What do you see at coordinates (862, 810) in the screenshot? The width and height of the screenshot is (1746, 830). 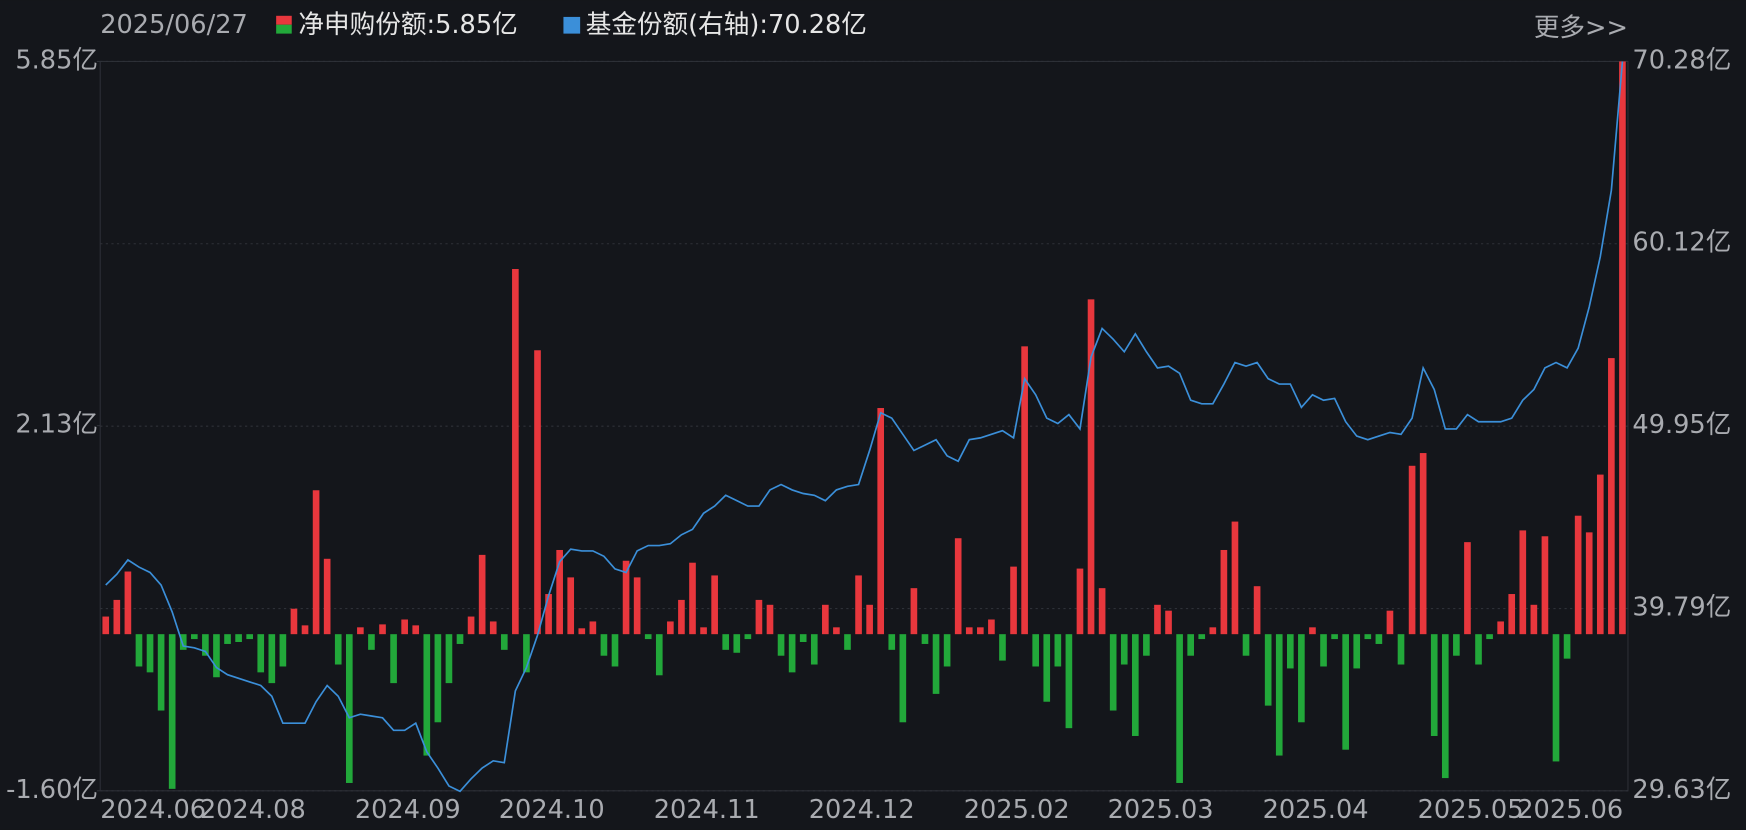 I see `x-tick-label: 2024.12` at bounding box center [862, 810].